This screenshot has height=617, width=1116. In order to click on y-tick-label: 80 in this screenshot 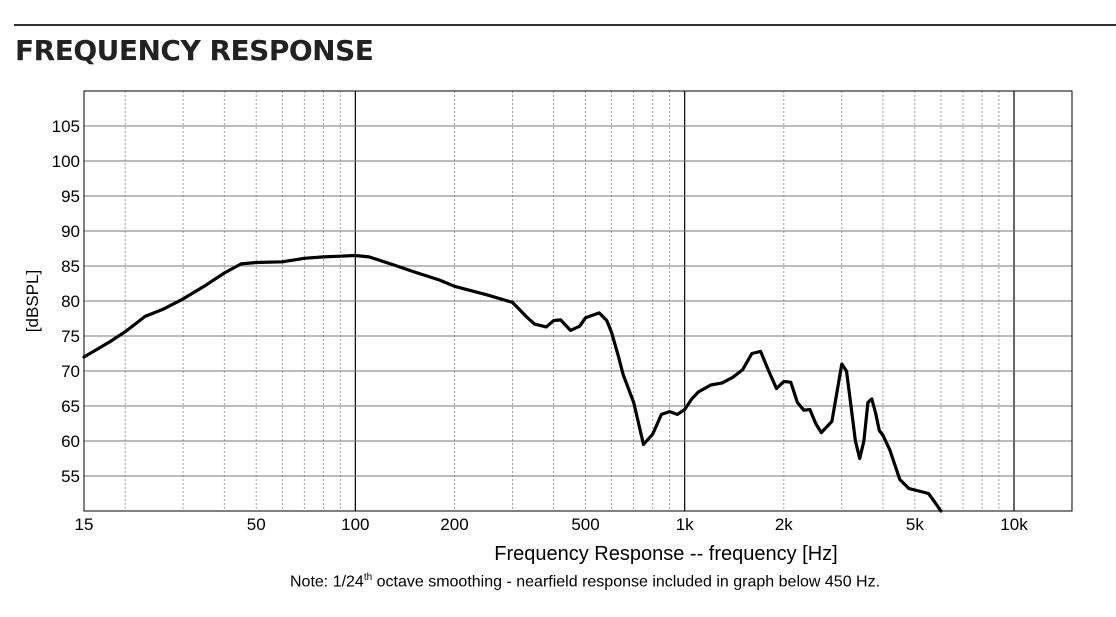, I will do `click(70, 301)`.